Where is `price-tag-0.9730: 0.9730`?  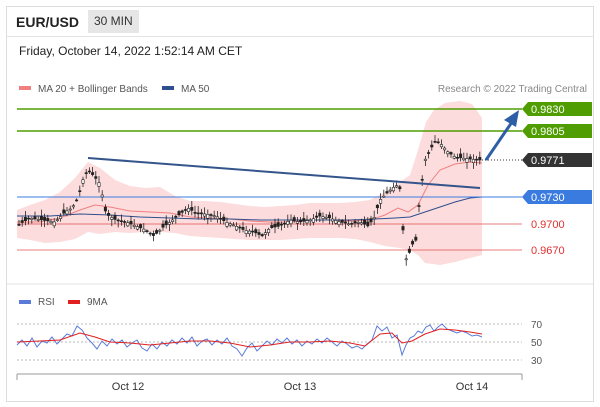 price-tag-0.9730: 0.9730 is located at coordinates (557, 197).